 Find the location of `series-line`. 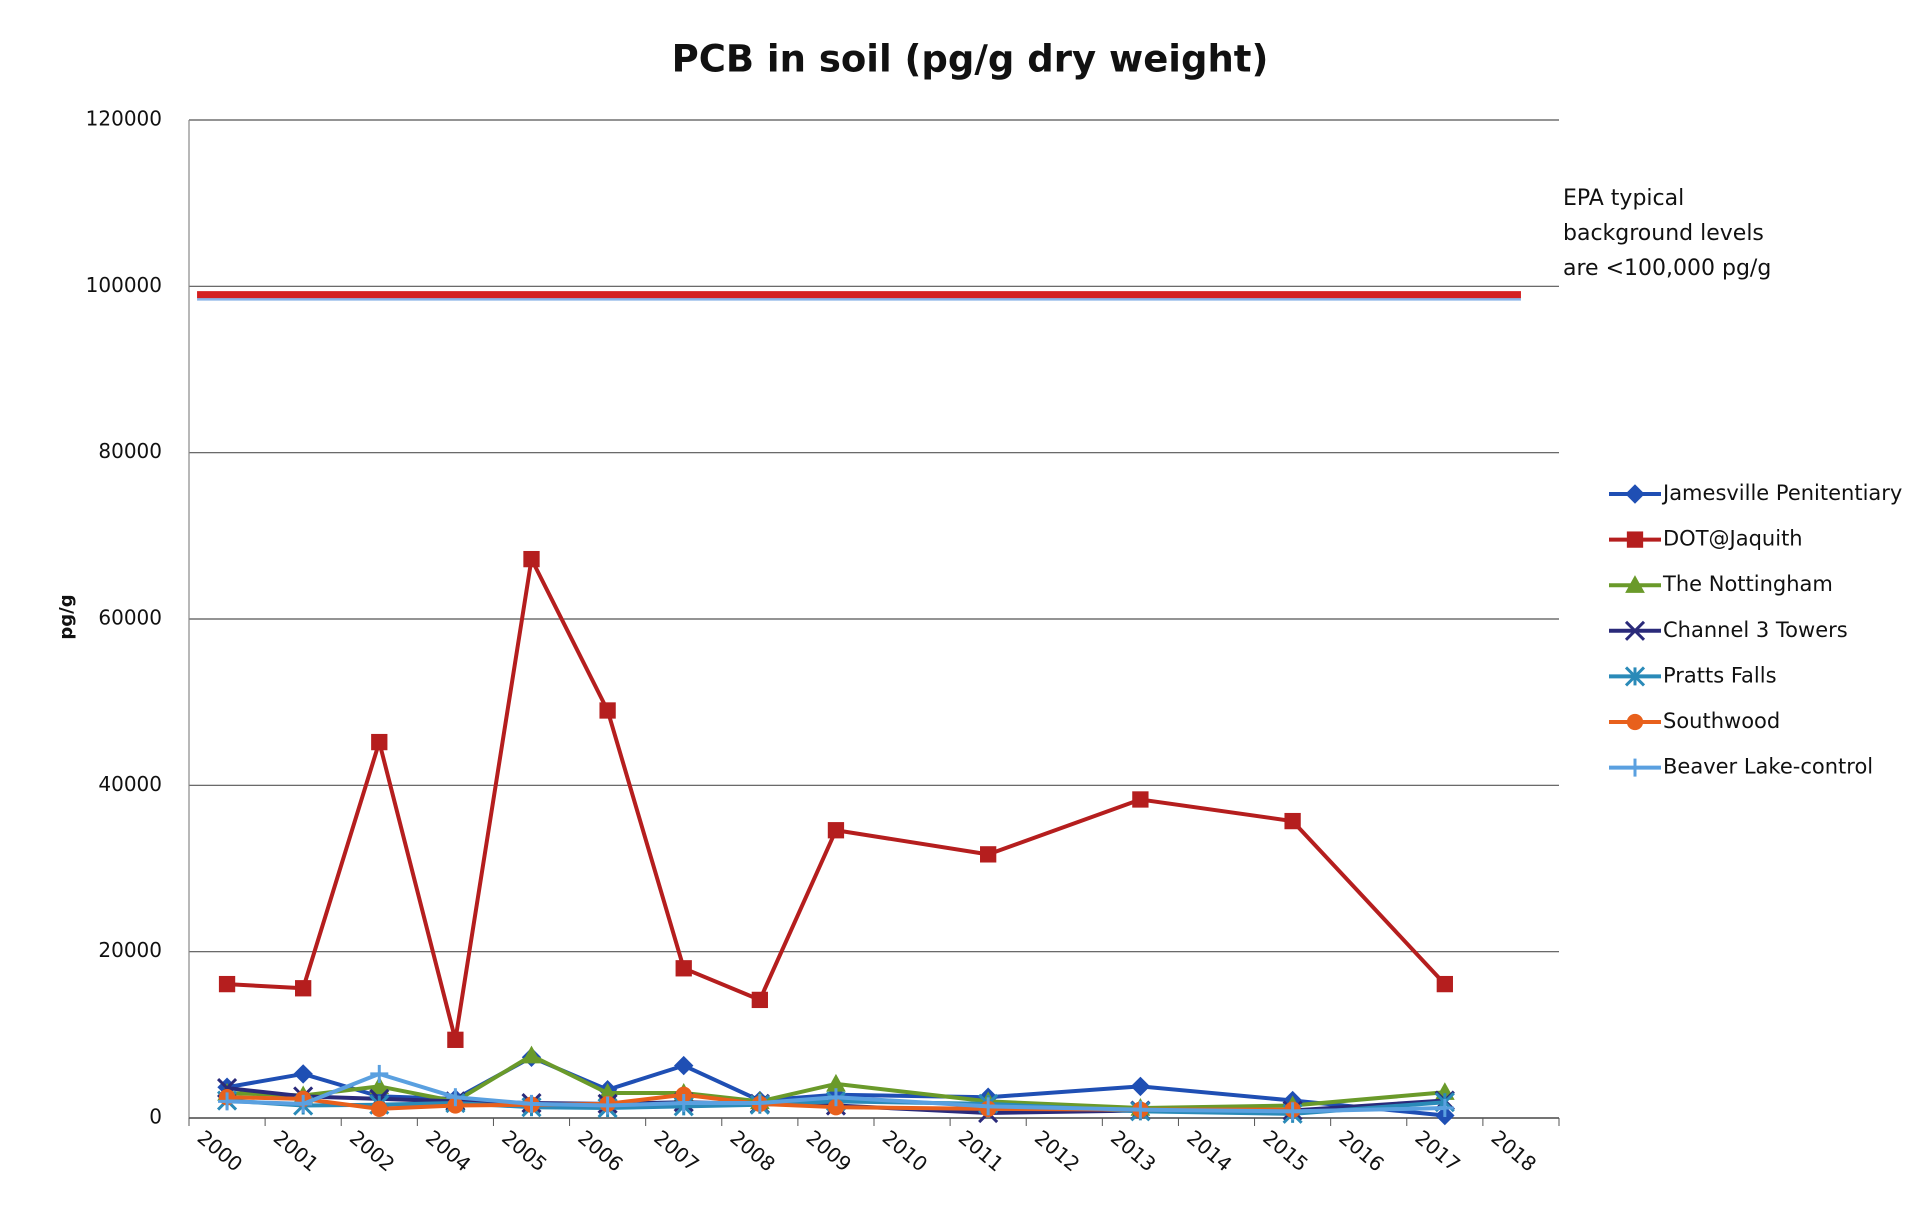

series-line is located at coordinates (760, 1102).